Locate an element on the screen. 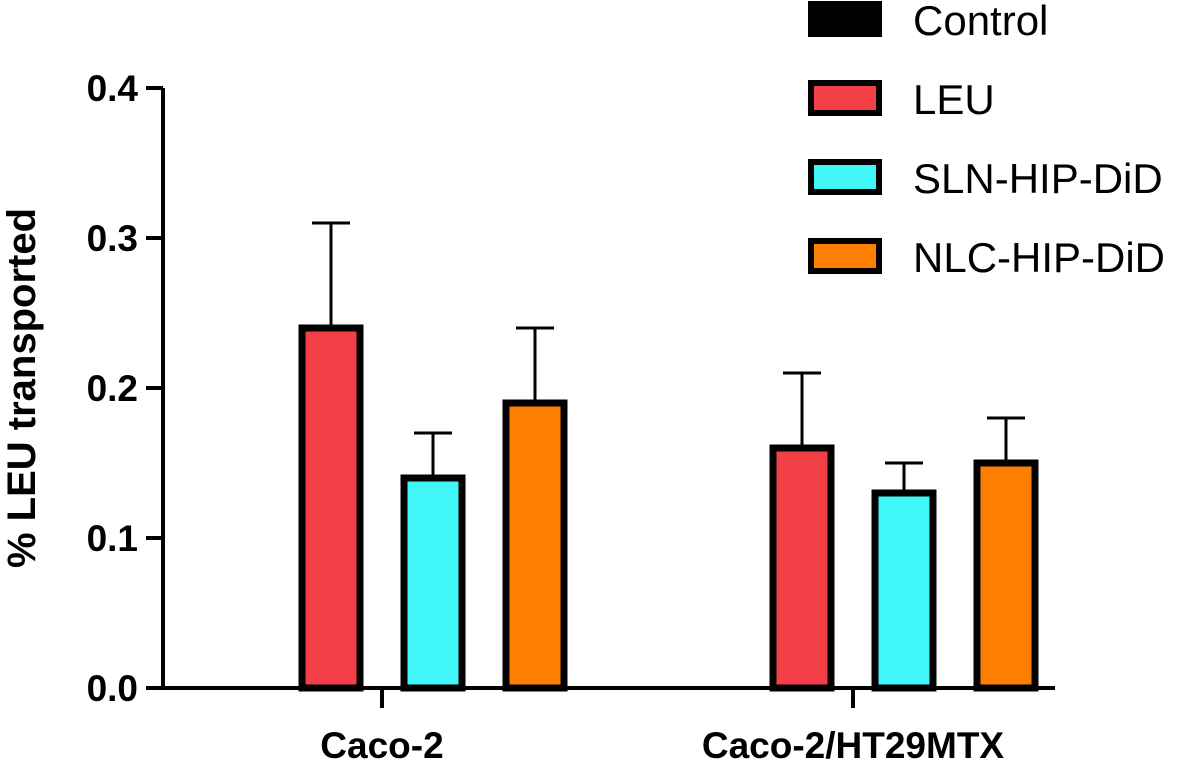 The image size is (1200, 763). y-tick-label: 0.4 is located at coordinates (113, 88).